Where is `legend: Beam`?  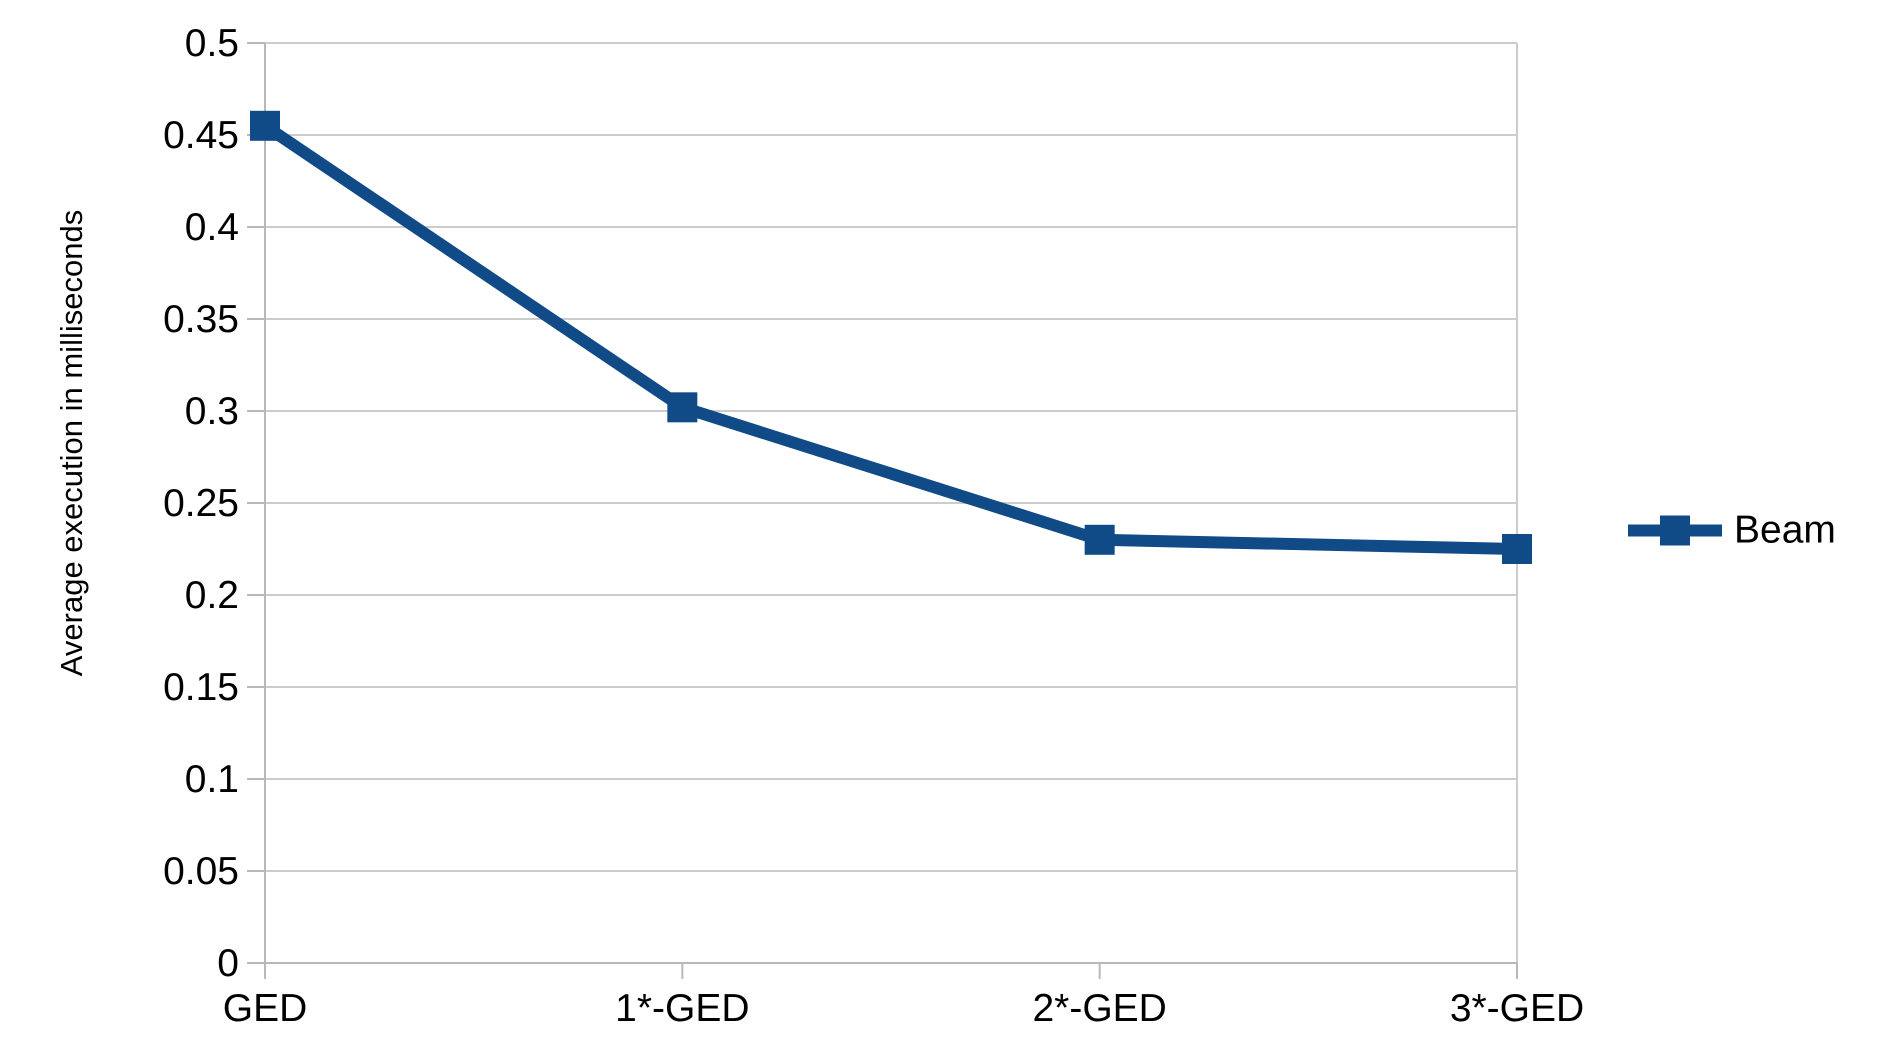 legend: Beam is located at coordinates (1732, 530).